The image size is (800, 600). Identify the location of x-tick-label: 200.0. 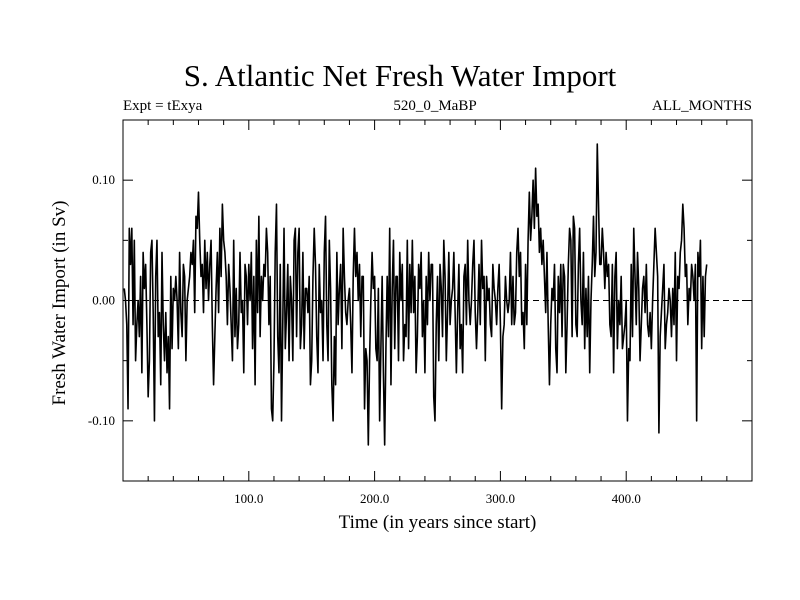
(374, 498).